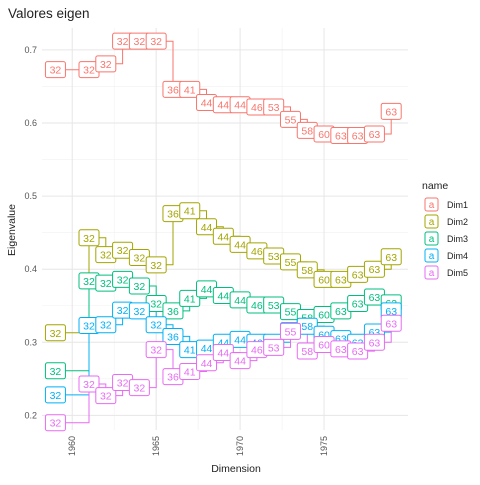  What do you see at coordinates (457, 205) in the screenshot?
I see `legend-label: Dim1` at bounding box center [457, 205].